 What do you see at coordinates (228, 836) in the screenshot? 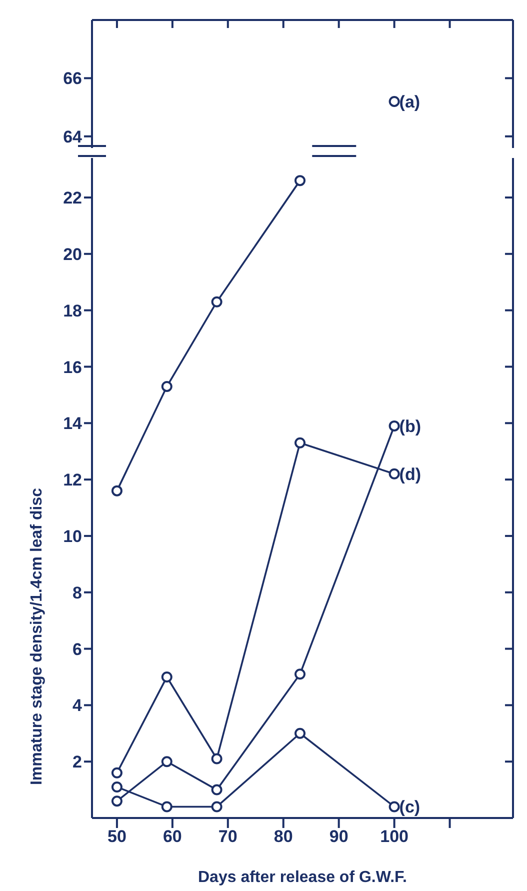
I see `x-tick-label: 70` at bounding box center [228, 836].